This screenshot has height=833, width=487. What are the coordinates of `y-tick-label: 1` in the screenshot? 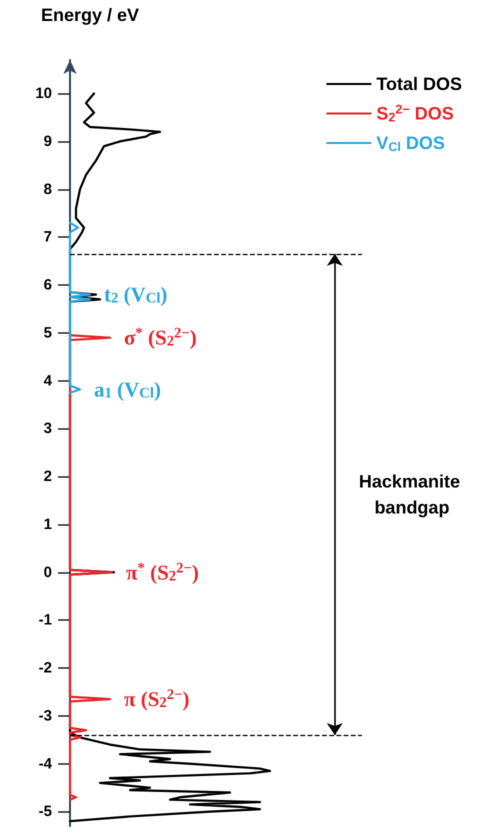 It's located at (48, 524).